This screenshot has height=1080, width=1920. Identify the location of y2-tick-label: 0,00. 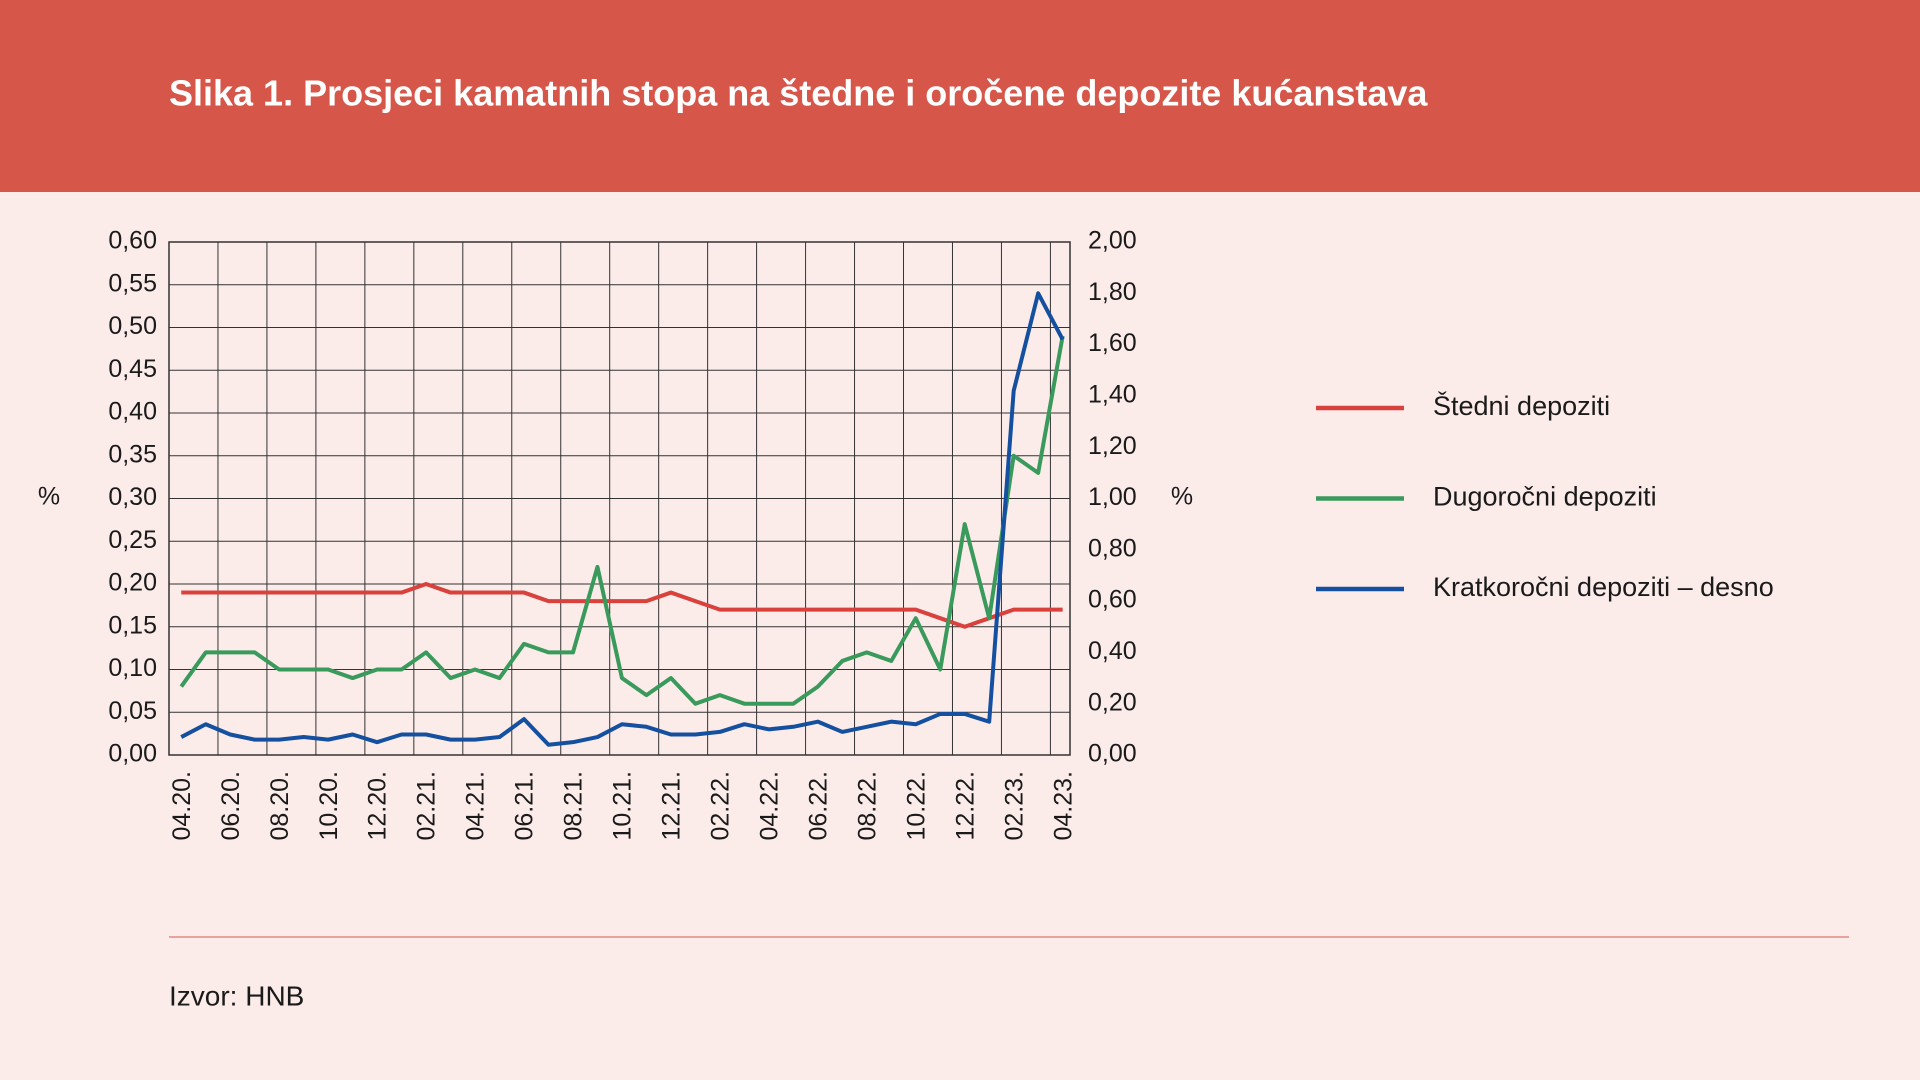
(1112, 754).